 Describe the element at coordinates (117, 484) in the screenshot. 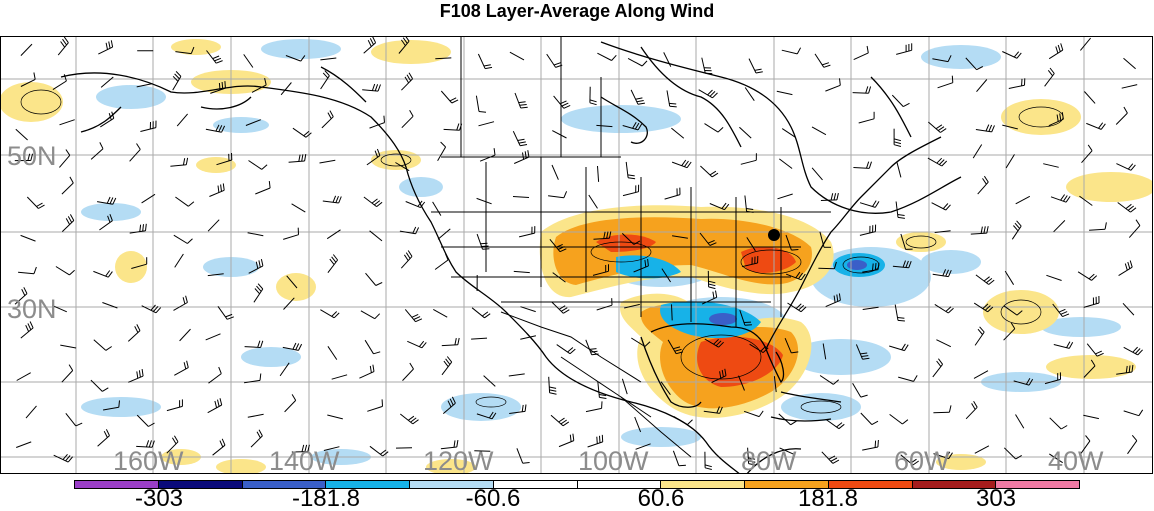

I see `colorbar-segment` at that location.